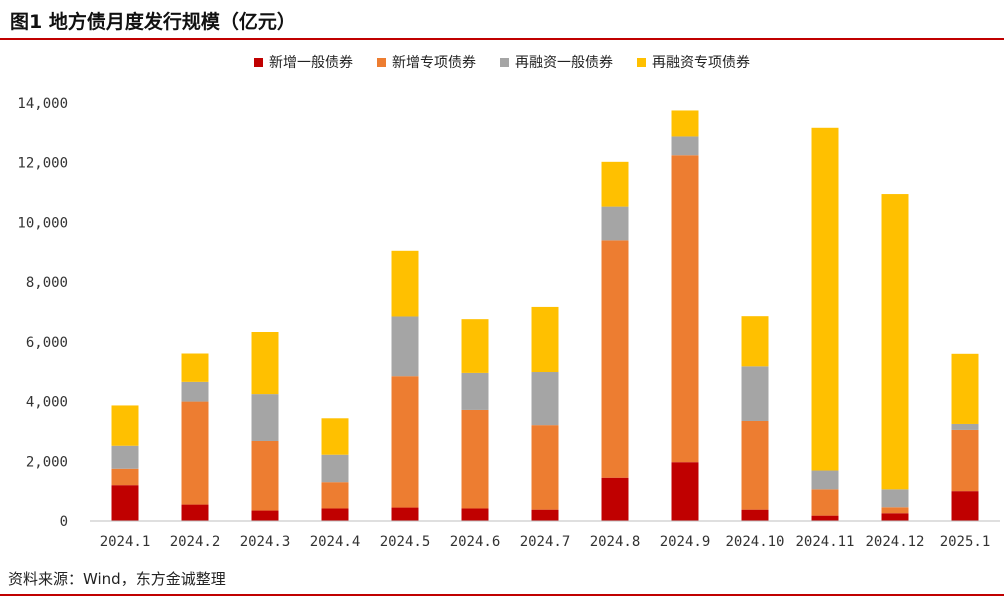  What do you see at coordinates (335, 542) in the screenshot?
I see `x-tick-label: 2024.4` at bounding box center [335, 542].